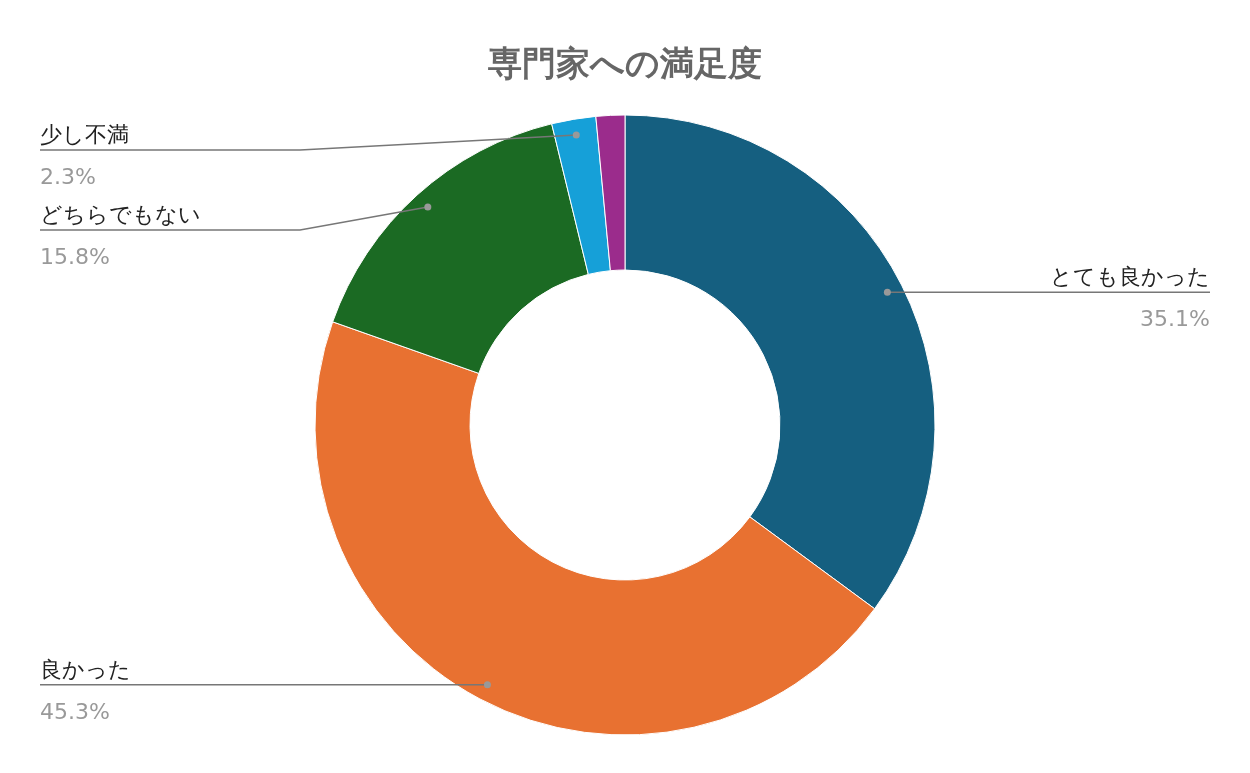 The width and height of the screenshot is (1250, 773). What do you see at coordinates (85, 669) in the screenshot?
I see `slice-label: 良かった` at bounding box center [85, 669].